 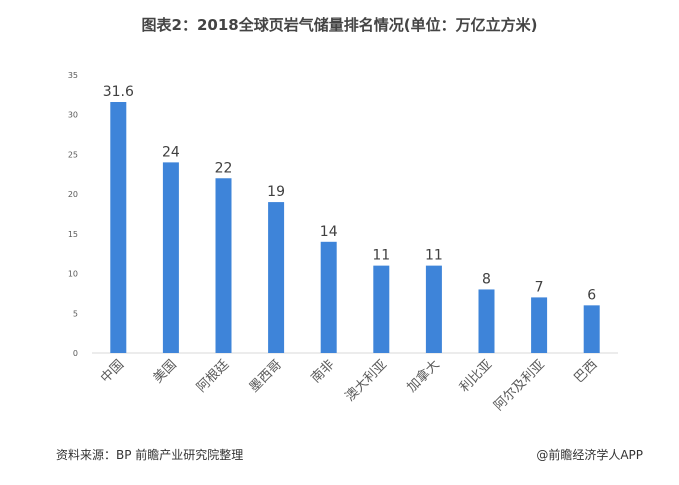 I want to click on credit-note: @前瞻经济学人APP, so click(x=589, y=455).